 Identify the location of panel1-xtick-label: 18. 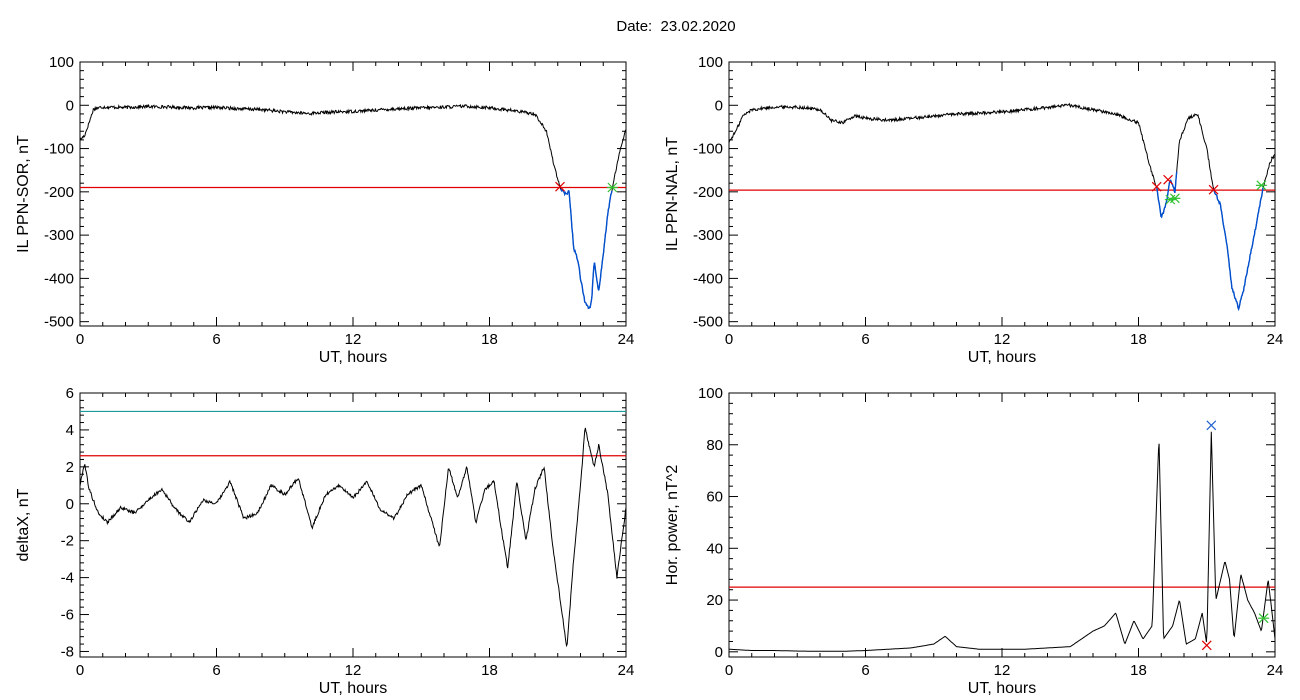
(489, 339).